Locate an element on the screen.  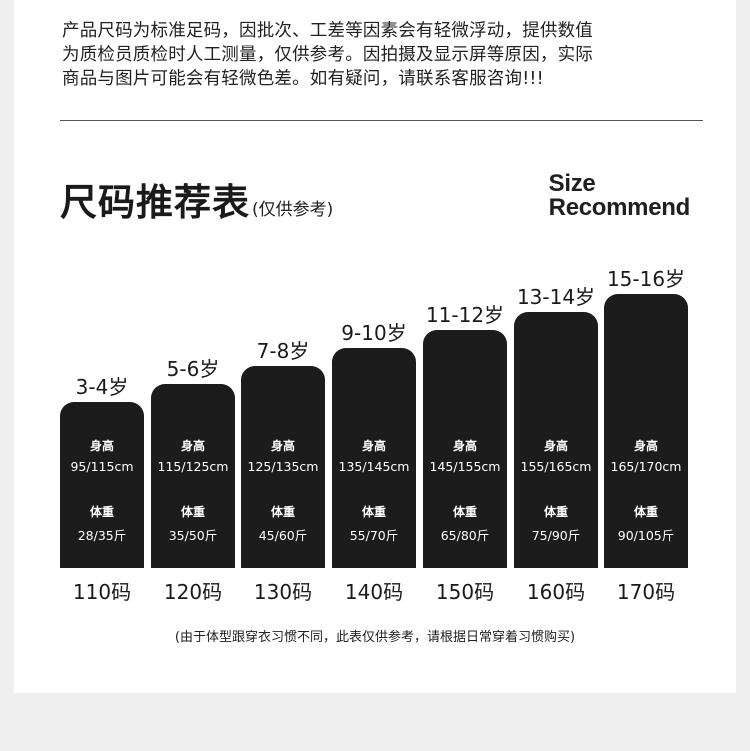
page-title: 尺码推荐表 (仅供参考) is located at coordinates (196, 199).